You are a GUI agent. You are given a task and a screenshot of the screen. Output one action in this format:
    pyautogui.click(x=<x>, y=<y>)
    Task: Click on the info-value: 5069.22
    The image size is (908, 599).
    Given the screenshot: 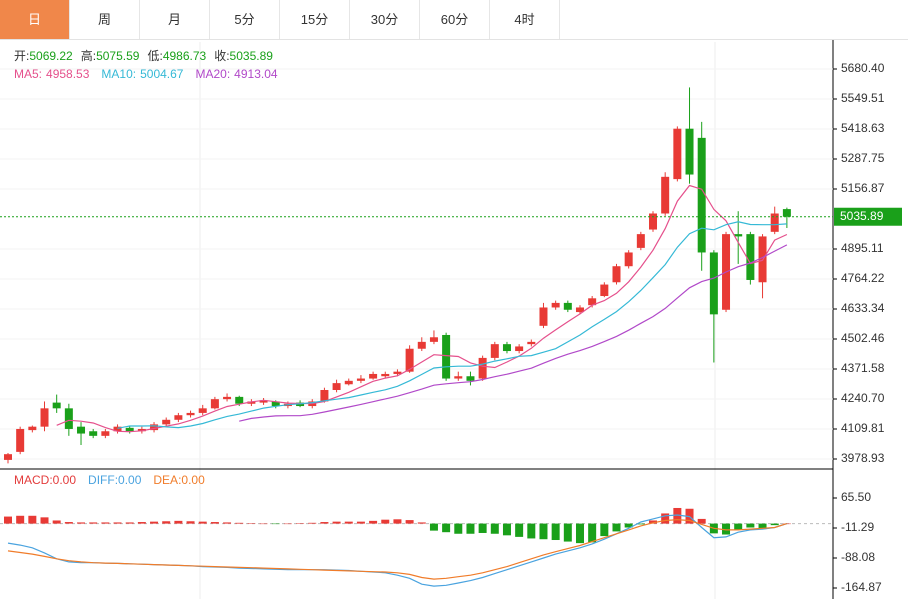 What is the action you would take?
    pyautogui.click(x=51, y=56)
    